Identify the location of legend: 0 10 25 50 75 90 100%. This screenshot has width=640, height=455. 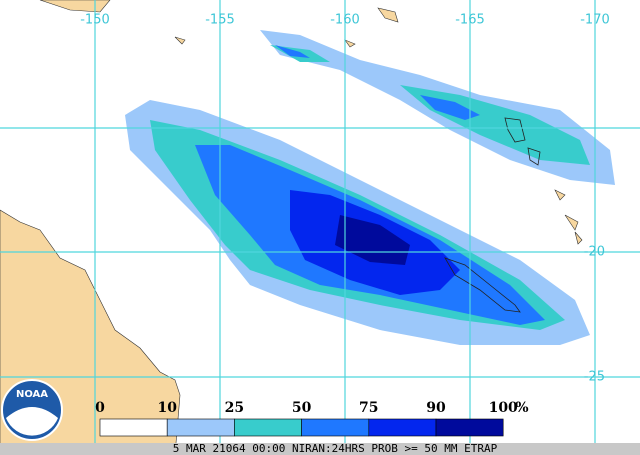
(312, 418).